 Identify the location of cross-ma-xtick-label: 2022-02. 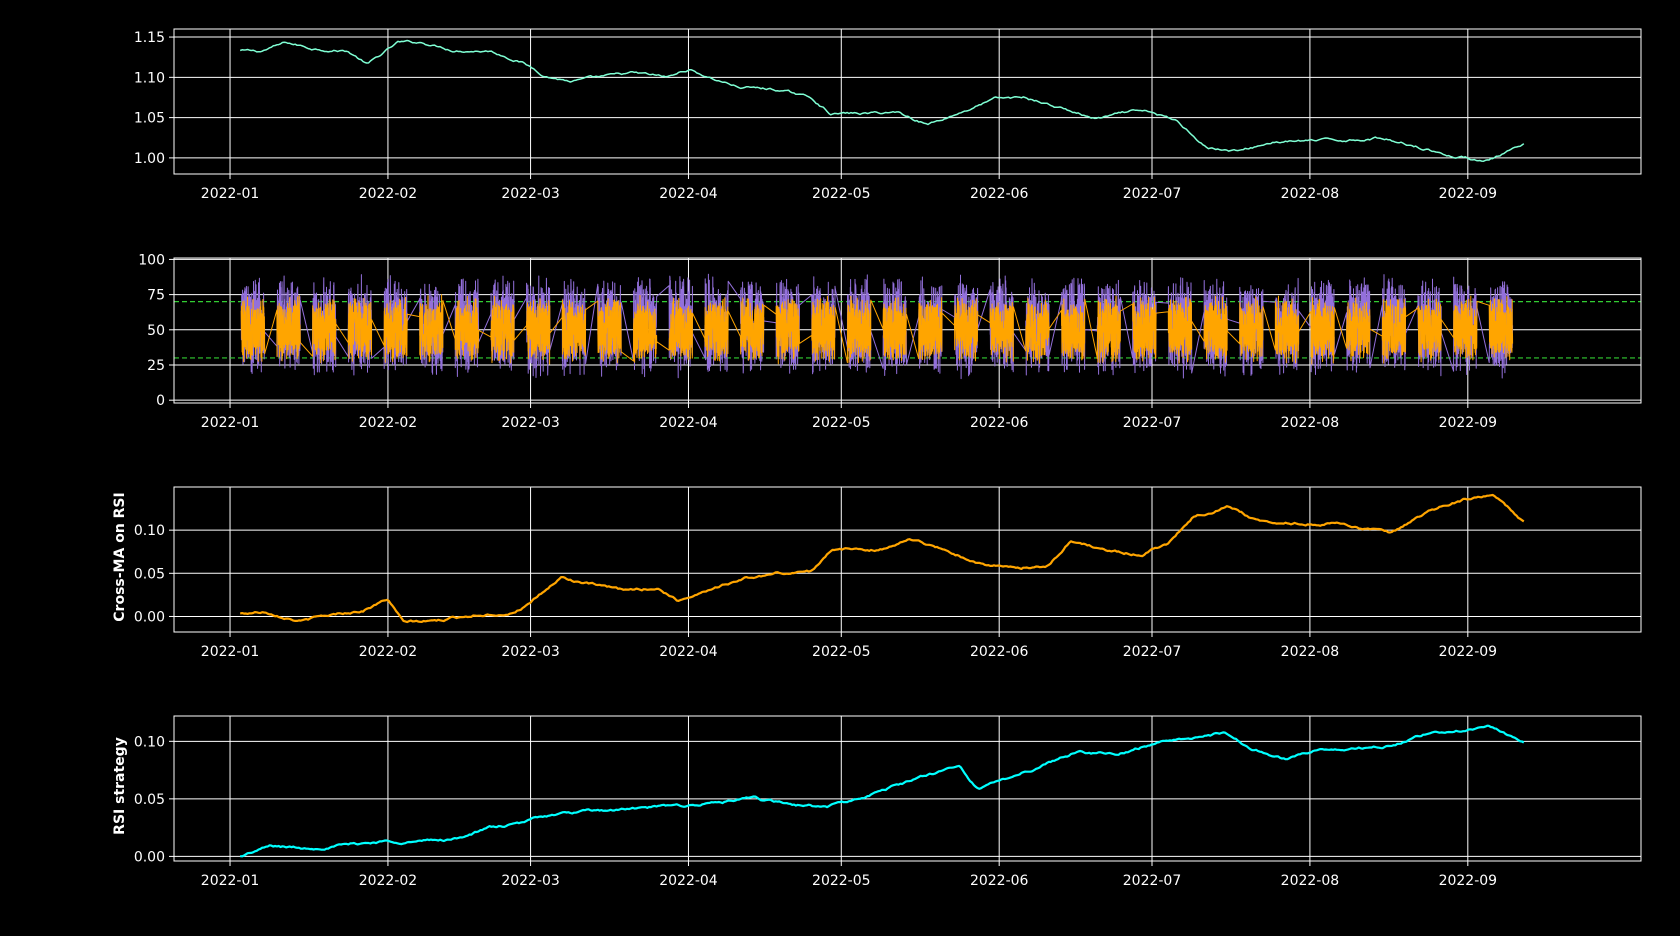
(388, 652).